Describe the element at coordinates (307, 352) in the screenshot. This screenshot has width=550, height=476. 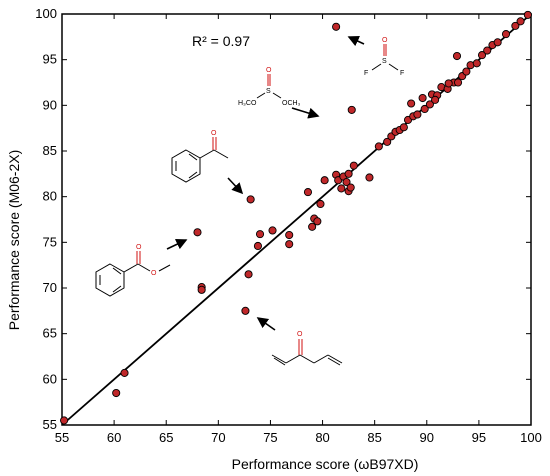
I see `molecule-divinyl-ketone` at that location.